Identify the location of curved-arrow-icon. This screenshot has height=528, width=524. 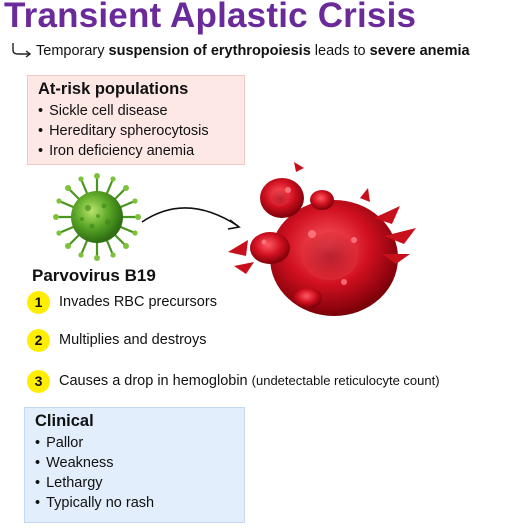
(22, 50).